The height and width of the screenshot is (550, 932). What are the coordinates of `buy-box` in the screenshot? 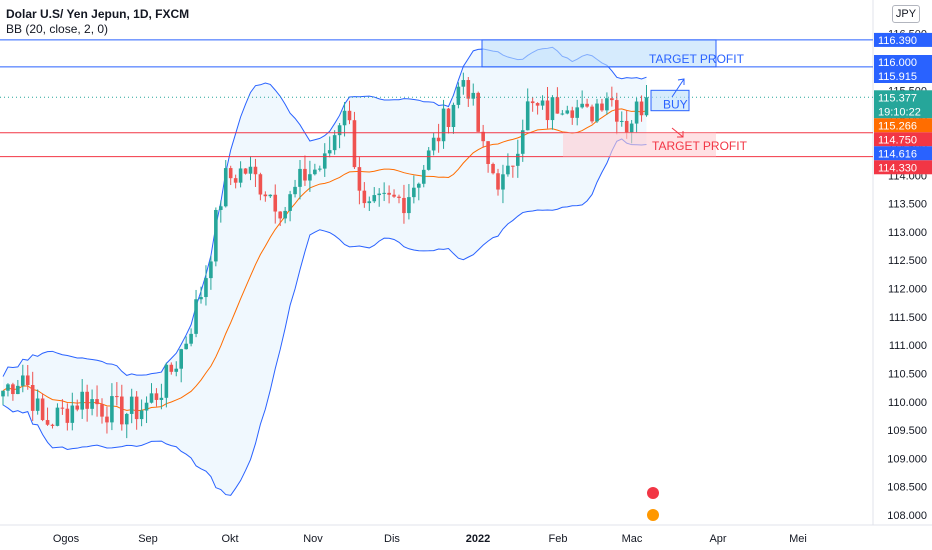 It's located at (670, 100).